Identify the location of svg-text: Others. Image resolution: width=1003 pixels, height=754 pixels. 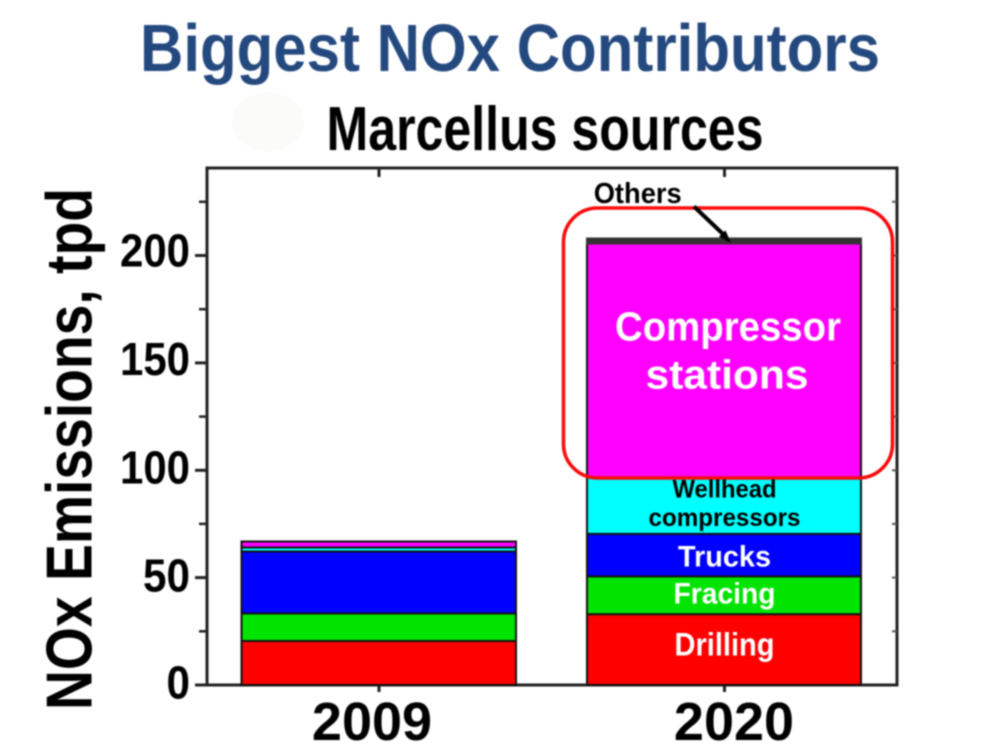
(638, 194).